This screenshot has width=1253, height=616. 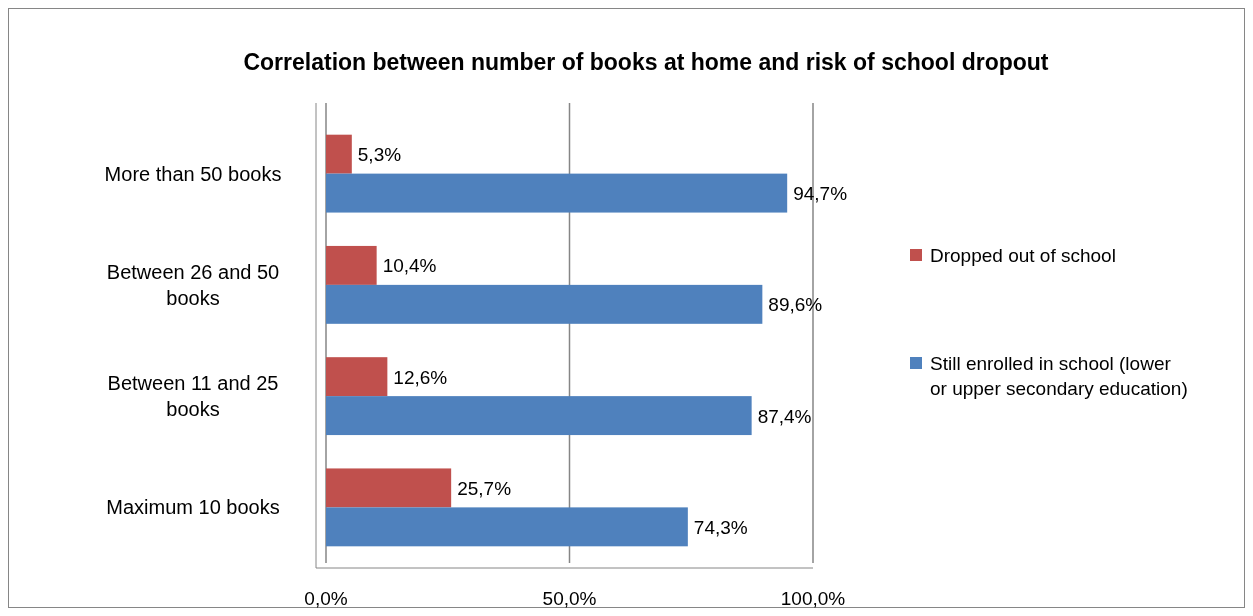 I want to click on data-label: 25,7%, so click(x=484, y=488).